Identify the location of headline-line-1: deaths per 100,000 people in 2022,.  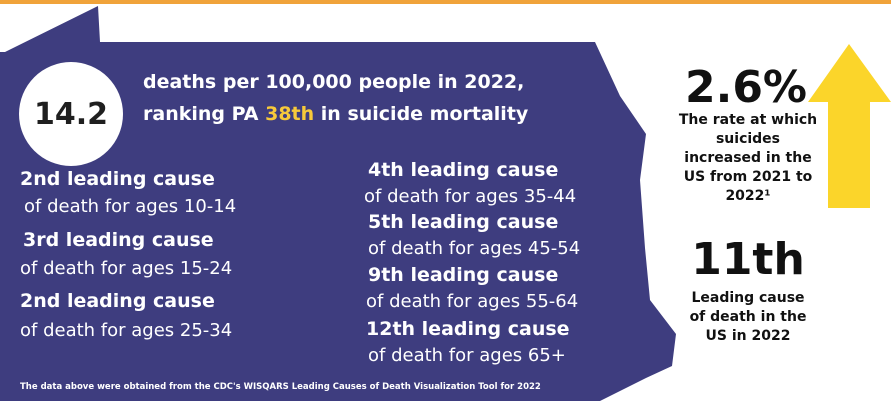
(334, 82).